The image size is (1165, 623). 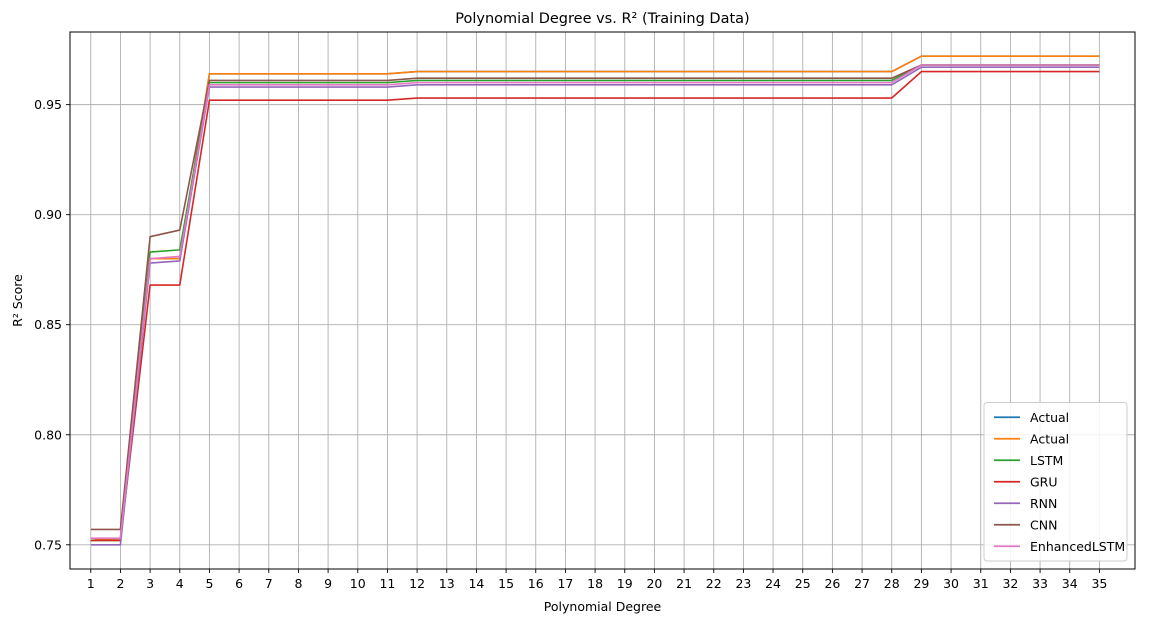 What do you see at coordinates (91, 583) in the screenshot?
I see `x-tick-label: 1` at bounding box center [91, 583].